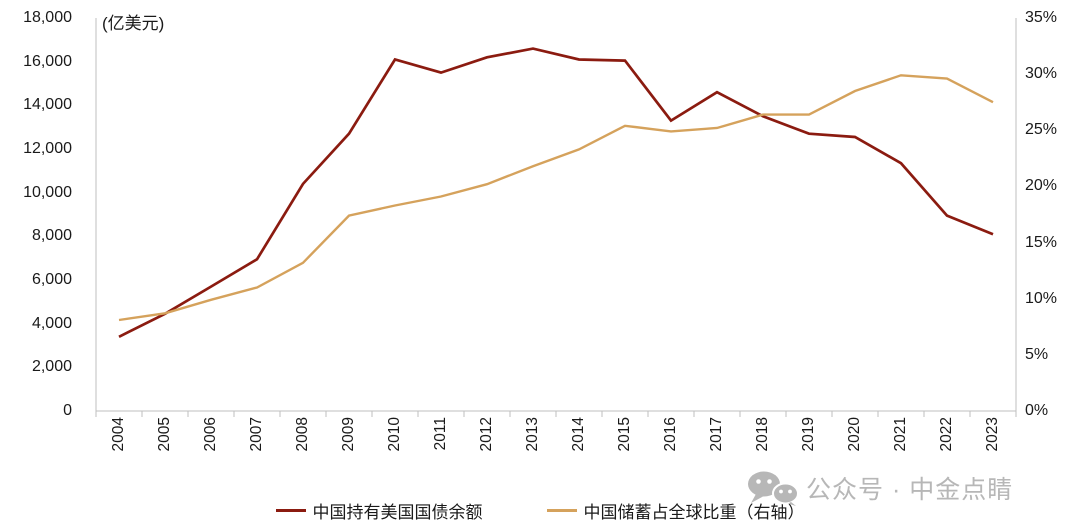  What do you see at coordinates (946, 434) in the screenshot?
I see `x-axis-label: 2022` at bounding box center [946, 434].